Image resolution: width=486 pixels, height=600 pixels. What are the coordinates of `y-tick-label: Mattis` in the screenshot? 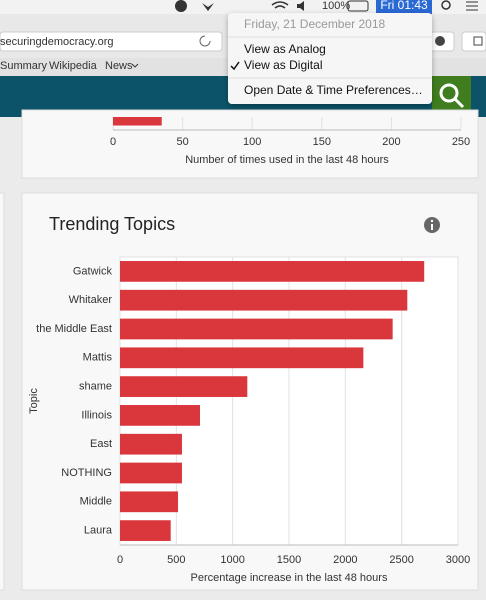 It's located at (98, 358).